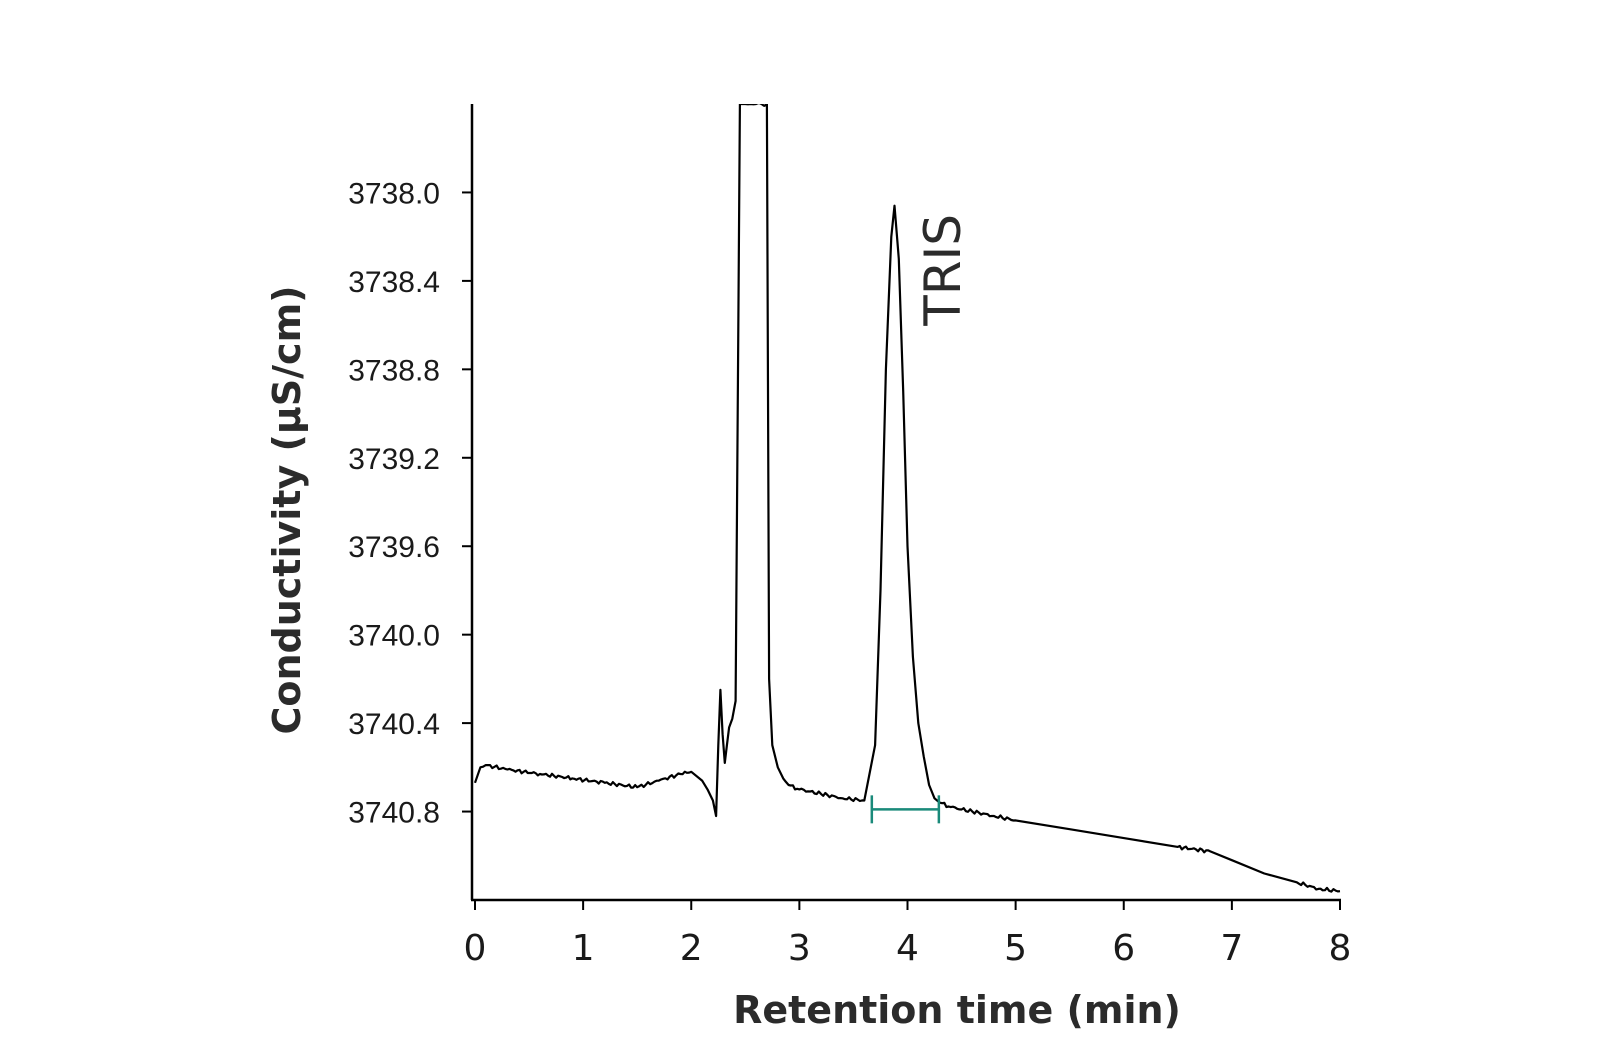 The height and width of the screenshot is (1063, 1600). I want to click on y-tick-label: 3739.2, so click(394, 459).